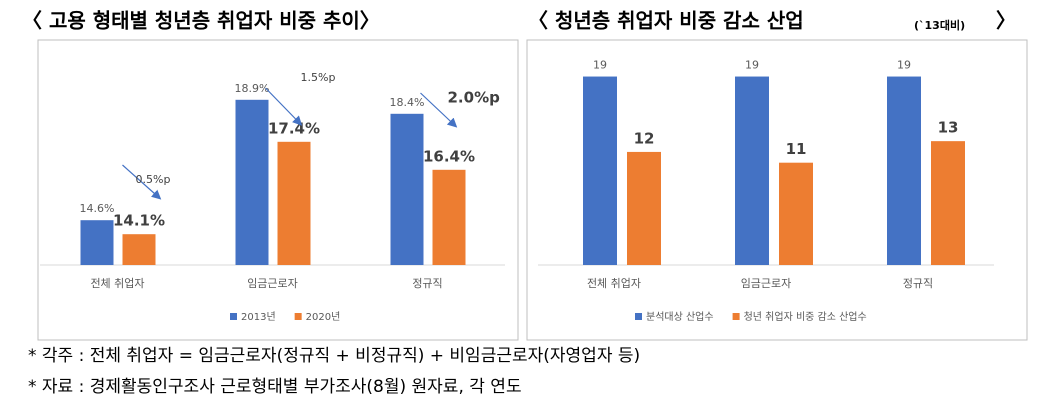 The image size is (1043, 405). I want to click on legend-label: 분석대상 산업수, so click(680, 316).